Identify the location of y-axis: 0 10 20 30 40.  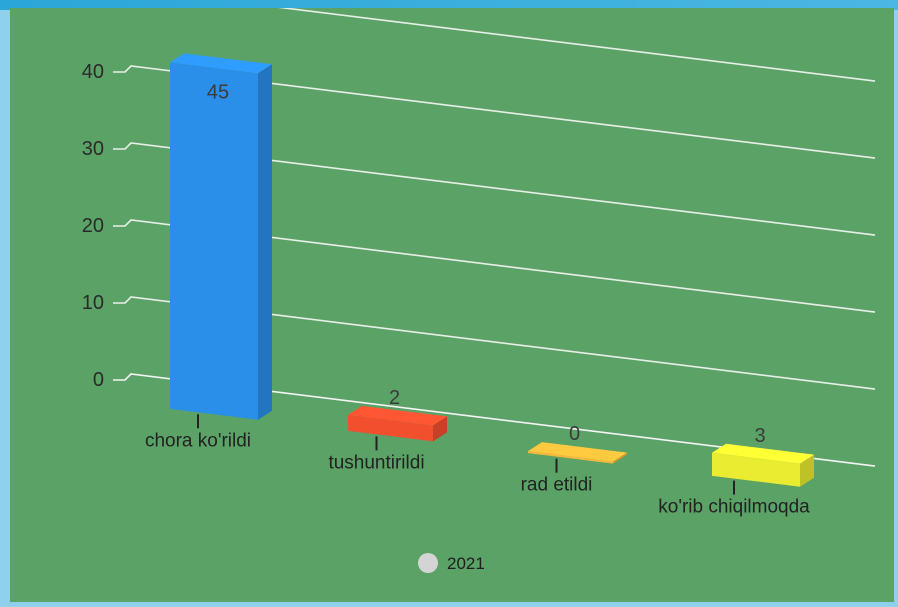
(93, 226).